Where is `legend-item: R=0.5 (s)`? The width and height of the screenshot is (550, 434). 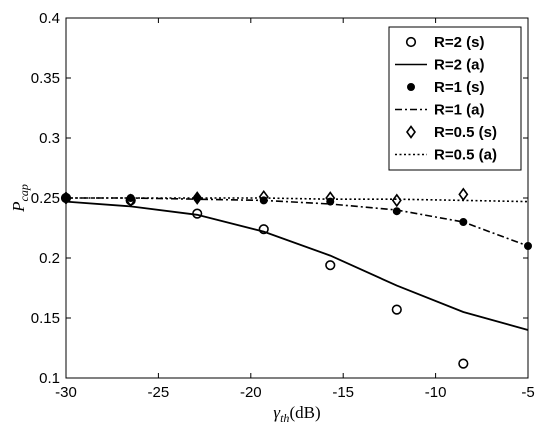 legend-item: R=0.5 (s) is located at coordinates (451, 132).